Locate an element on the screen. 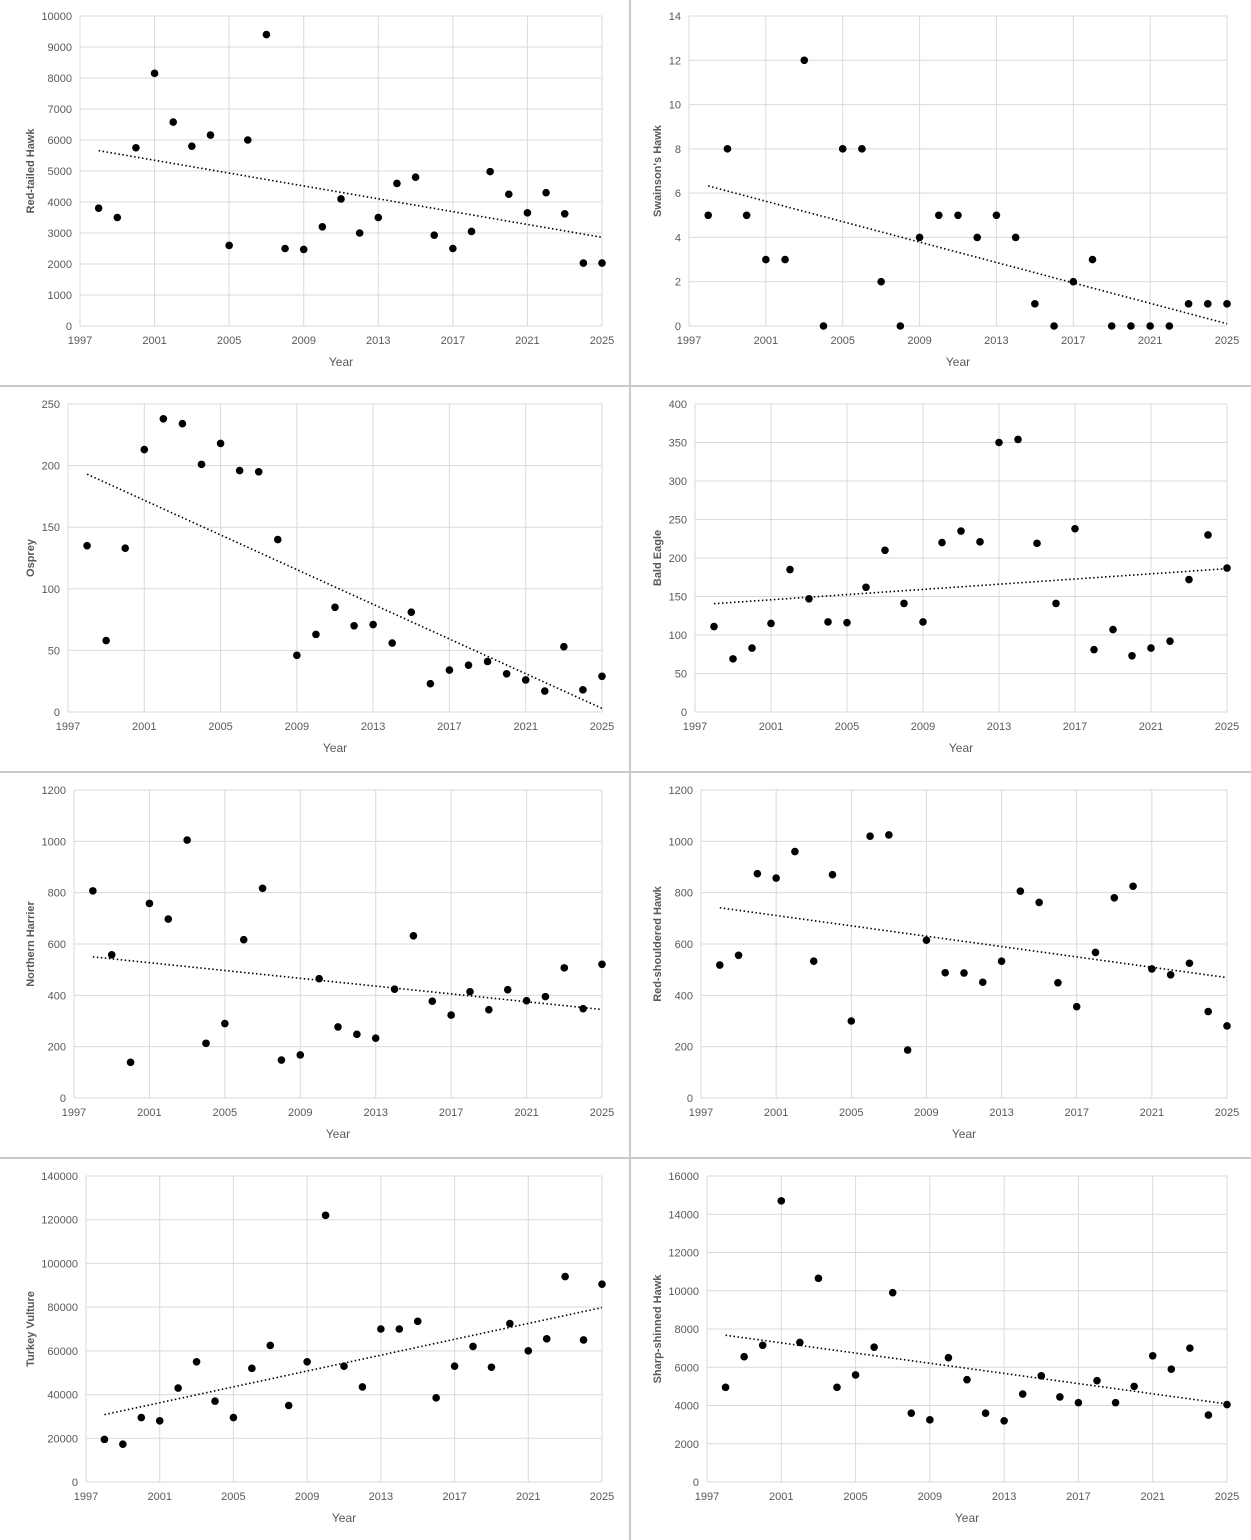 The width and height of the screenshot is (1251, 1540). y-tick-label: 6000 is located at coordinates (687, 1368).